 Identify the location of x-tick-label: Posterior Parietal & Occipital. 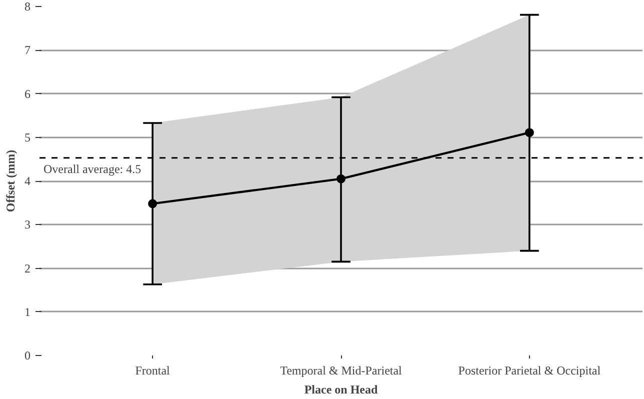
(530, 371).